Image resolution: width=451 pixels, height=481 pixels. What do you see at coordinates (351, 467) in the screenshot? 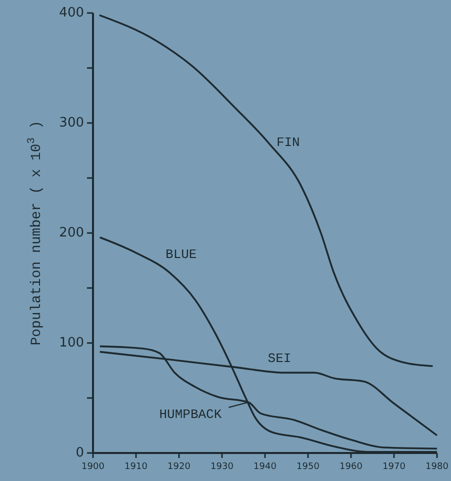
I see `x-tick-label: 1960` at bounding box center [351, 467].